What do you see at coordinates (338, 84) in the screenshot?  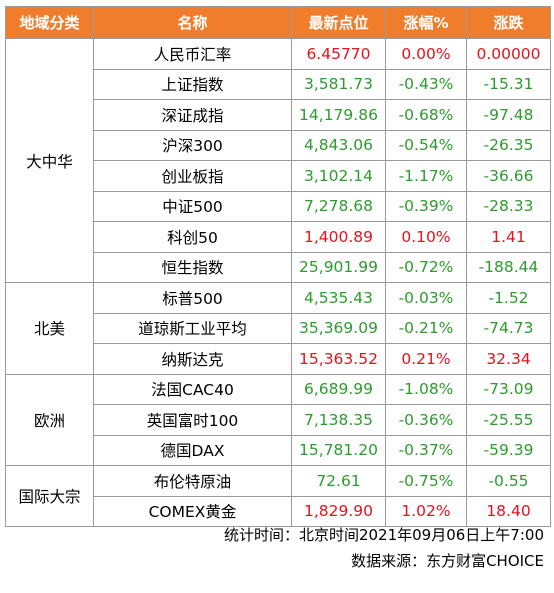 I see `latest-value-cell: 3,581.73` at bounding box center [338, 84].